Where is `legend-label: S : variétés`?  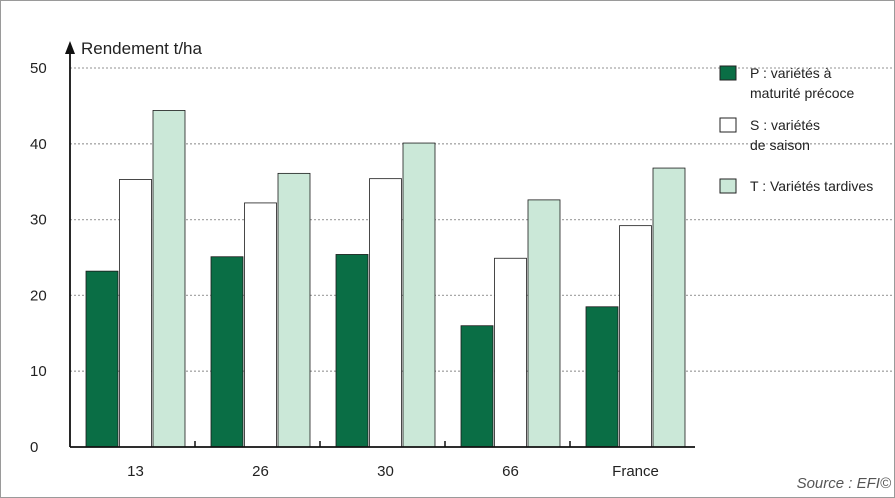 legend-label: S : variétés is located at coordinates (785, 125).